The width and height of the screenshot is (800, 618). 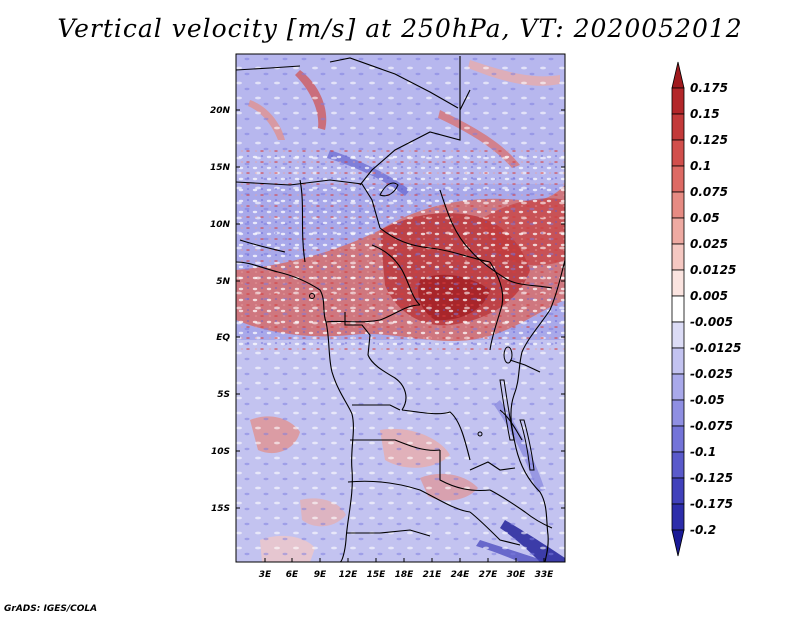 I want to click on lon-tick-label: 12E, so click(x=349, y=575).